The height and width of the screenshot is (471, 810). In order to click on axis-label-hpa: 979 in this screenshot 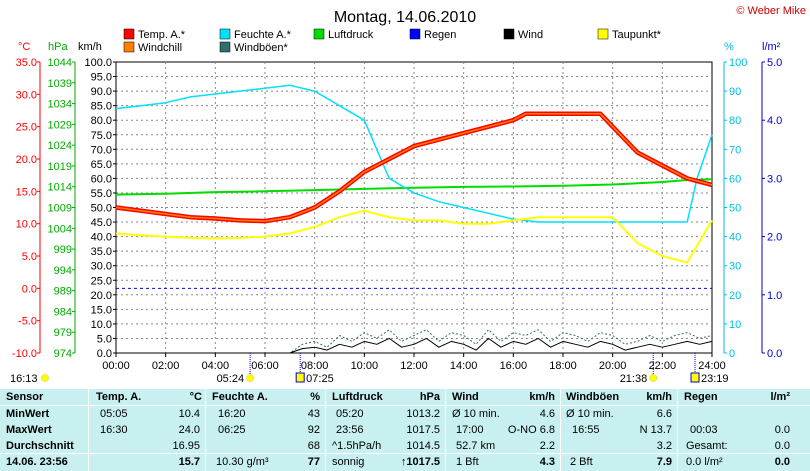, I will do `click(63, 333)`.